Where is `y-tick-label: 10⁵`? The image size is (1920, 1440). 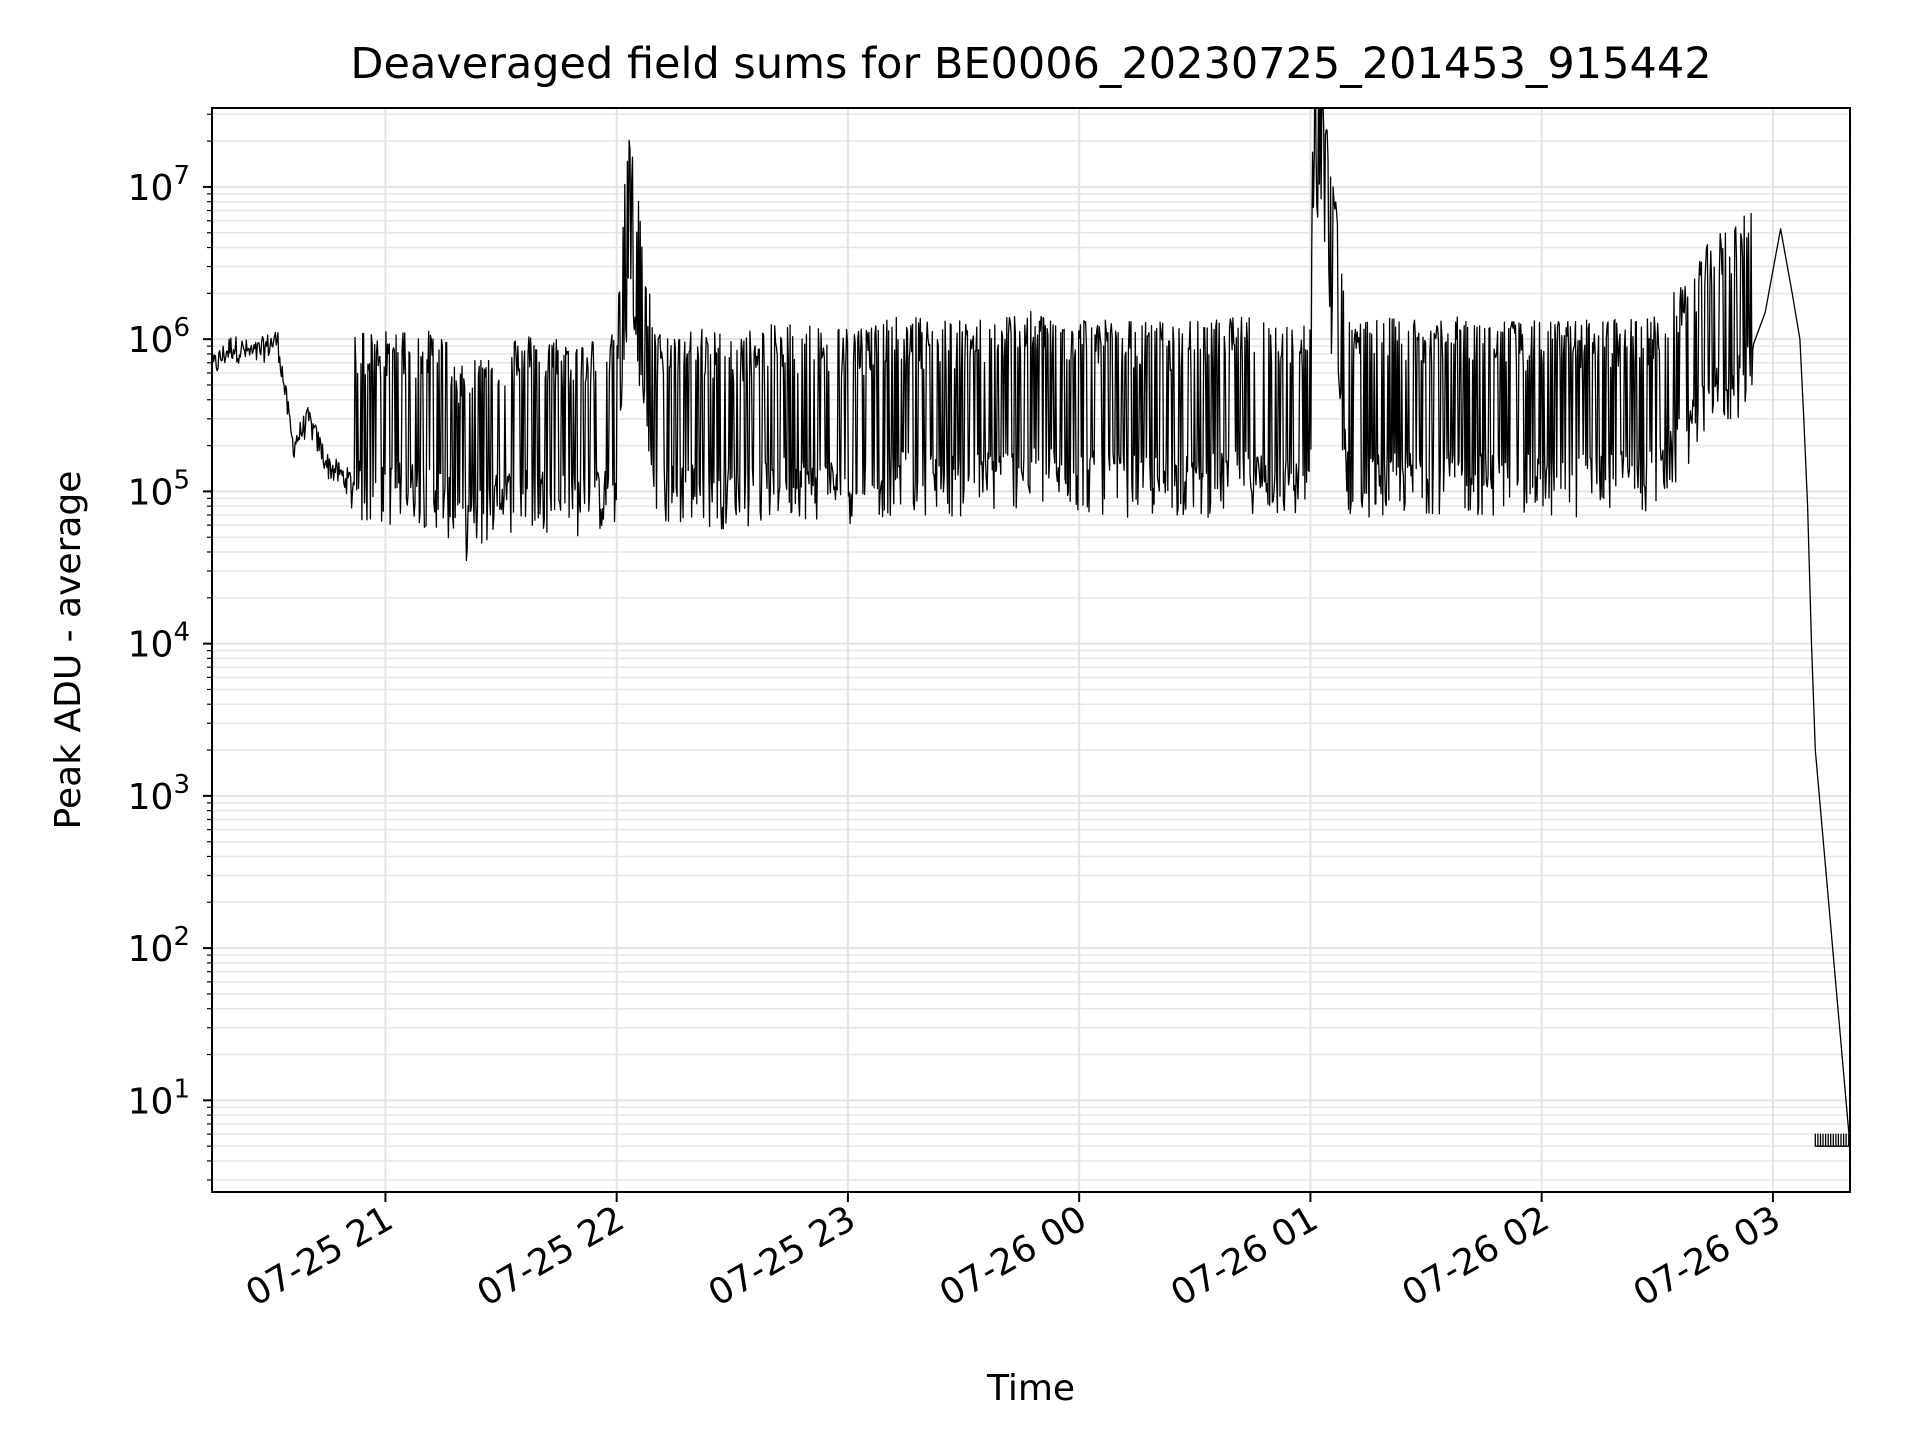
y-tick-label: 10⁵ is located at coordinates (159, 489).